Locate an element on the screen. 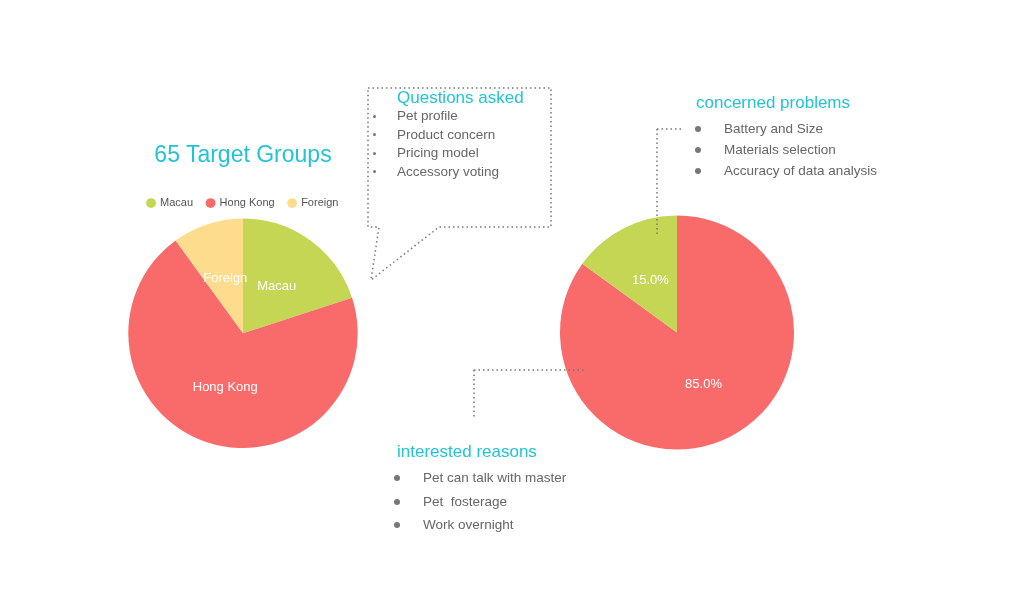 This screenshot has height=612, width=1024. text: concerned problems is located at coordinates (773, 103).